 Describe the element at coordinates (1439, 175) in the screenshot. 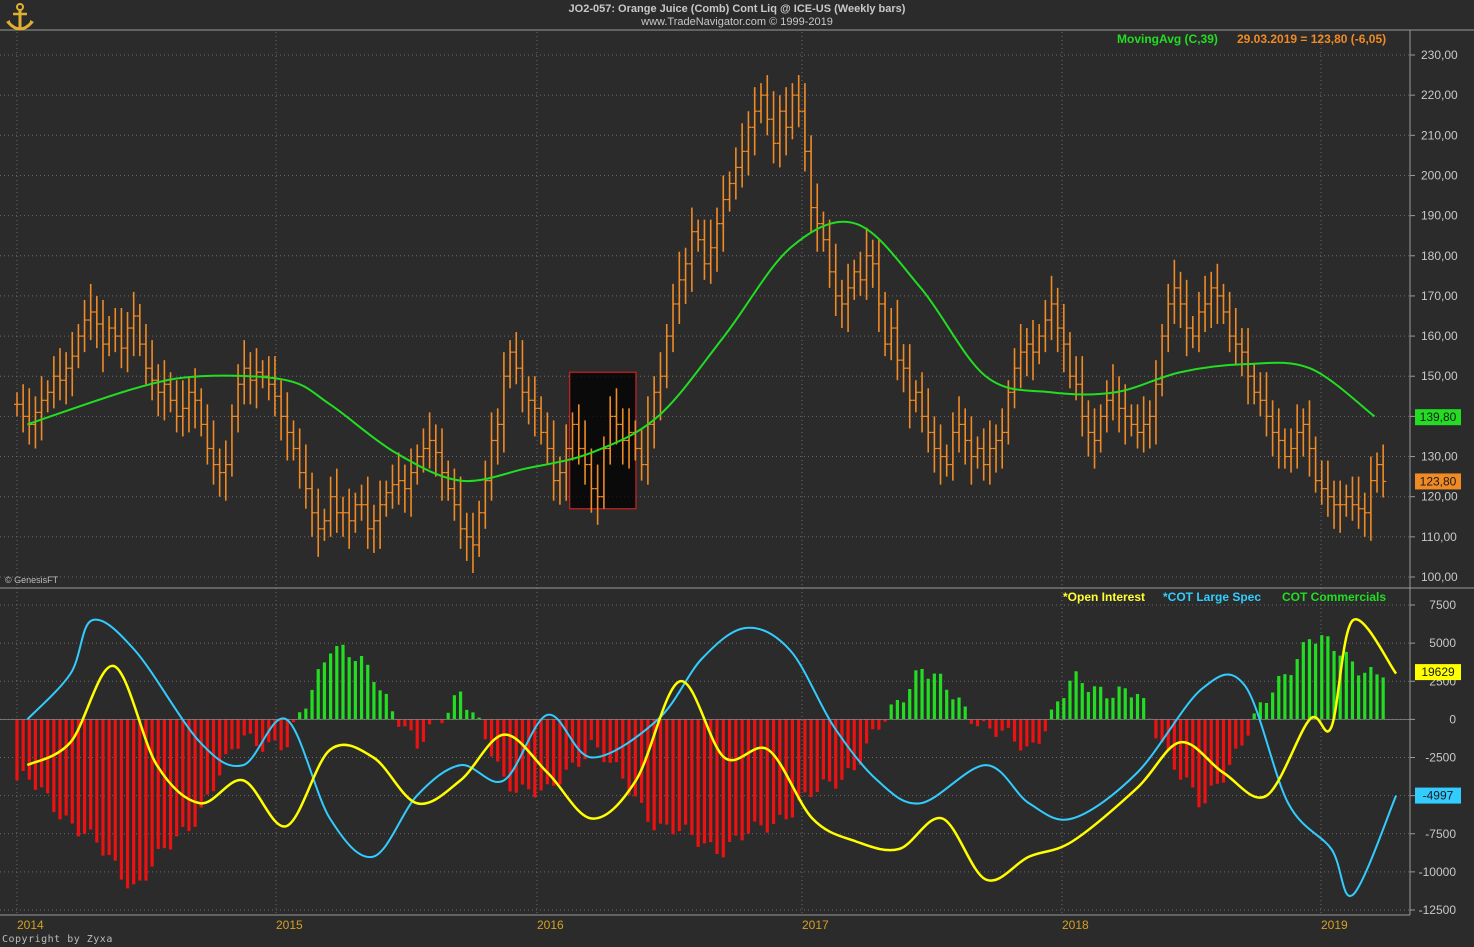

I see `price-tick-label: 200,00` at that location.